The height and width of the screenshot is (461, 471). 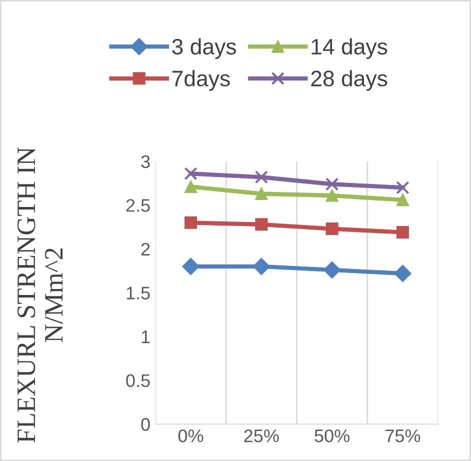 I want to click on y-tick-label: 0, so click(x=145, y=424).